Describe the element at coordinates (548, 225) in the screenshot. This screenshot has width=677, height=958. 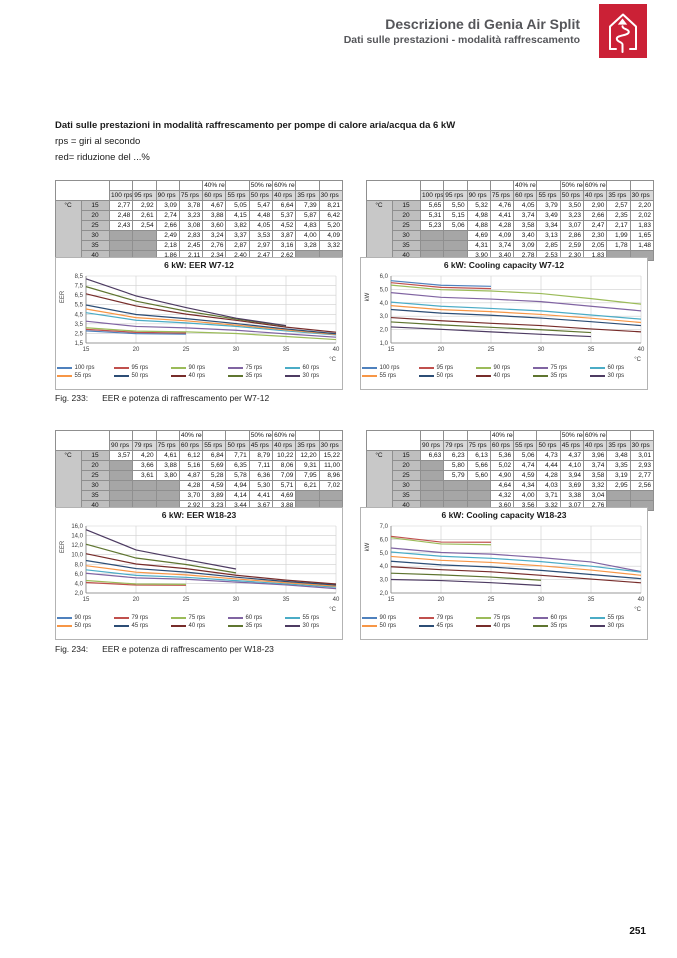
I see `value-cell: 3,34` at that location.